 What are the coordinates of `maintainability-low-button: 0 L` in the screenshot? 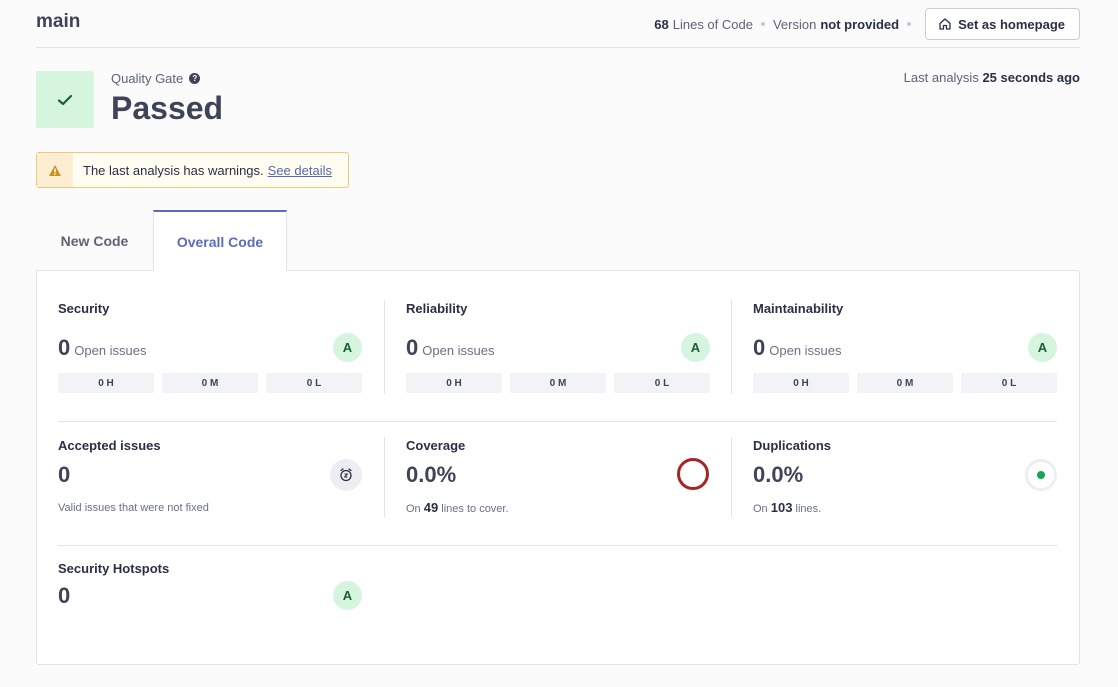 It's located at (1009, 383).